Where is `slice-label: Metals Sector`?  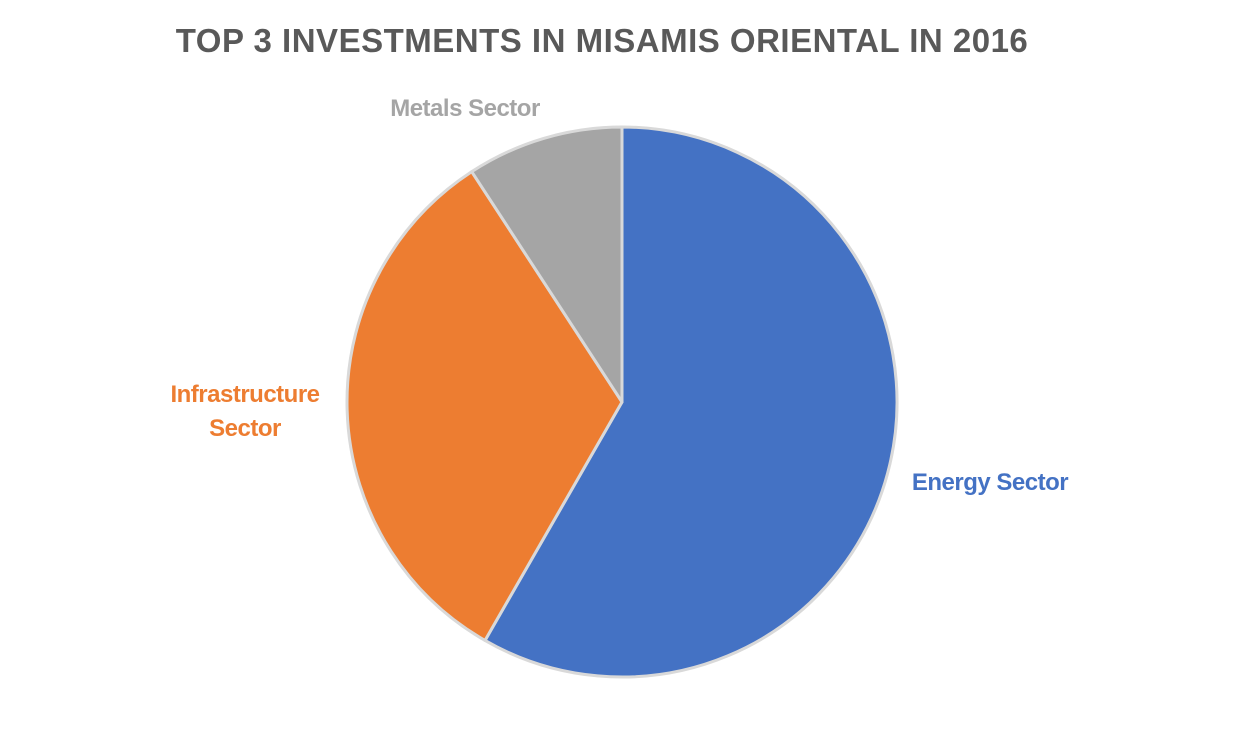 slice-label: Metals Sector is located at coordinates (465, 108).